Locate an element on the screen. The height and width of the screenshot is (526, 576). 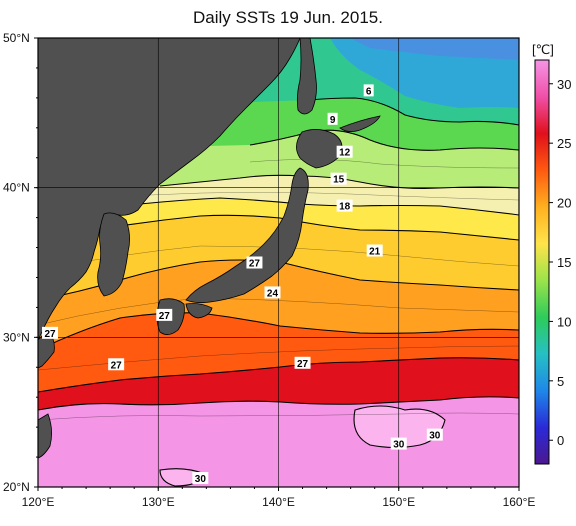
lat-tick-label: 30°N is located at coordinates (16, 337).